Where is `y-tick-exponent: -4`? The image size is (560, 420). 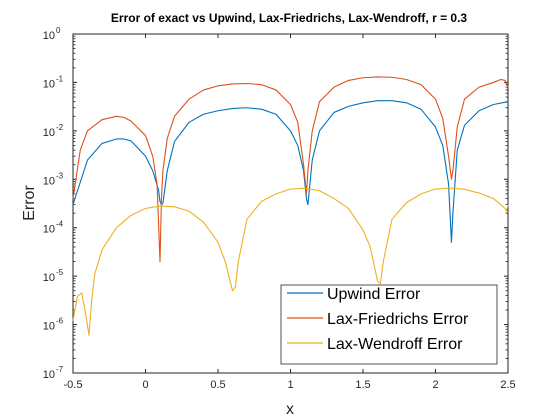 y-tick-exponent: -4 is located at coordinates (60, 224).